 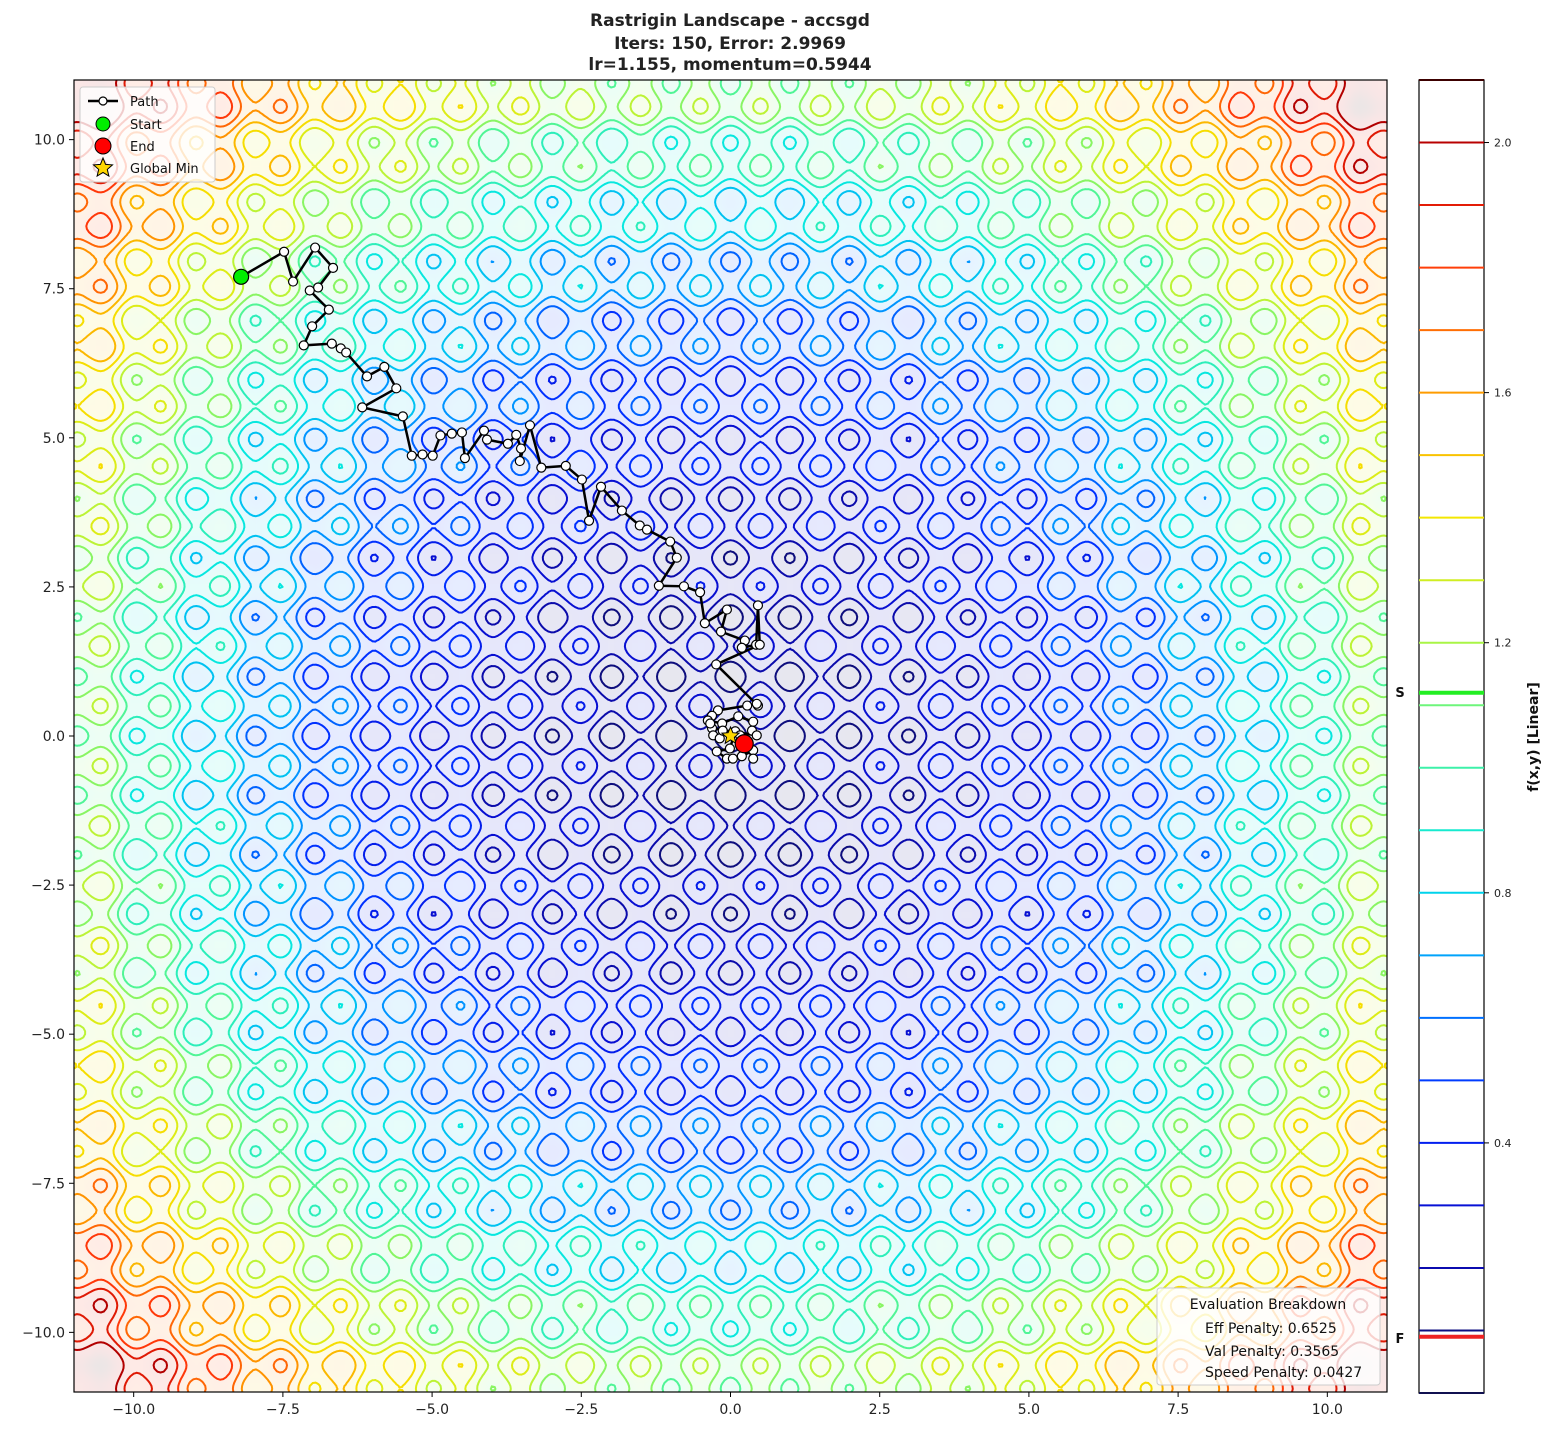 What do you see at coordinates (1468, 736) in the screenshot?
I see `colorbar: 2.0 1.6 1.2 0.8 0.4 S F f(x,y) [Linear]` at bounding box center [1468, 736].